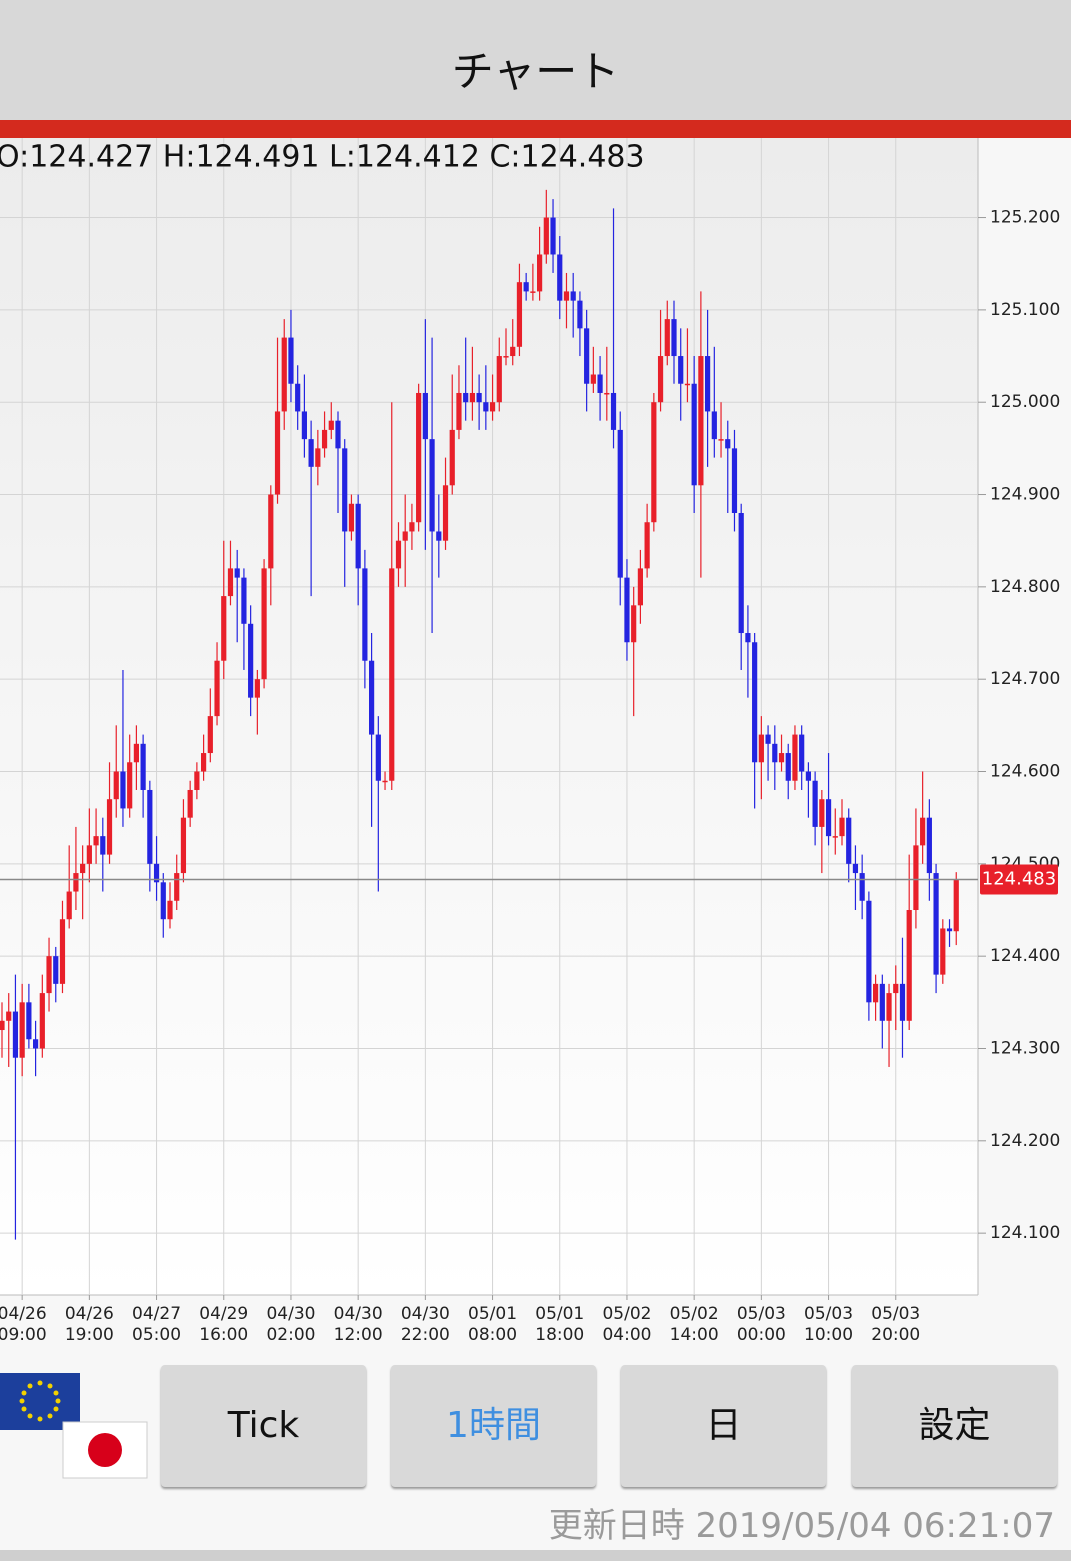  What do you see at coordinates (1025, 1141) in the screenshot?
I see `y-tick-label: 124.200` at bounding box center [1025, 1141].